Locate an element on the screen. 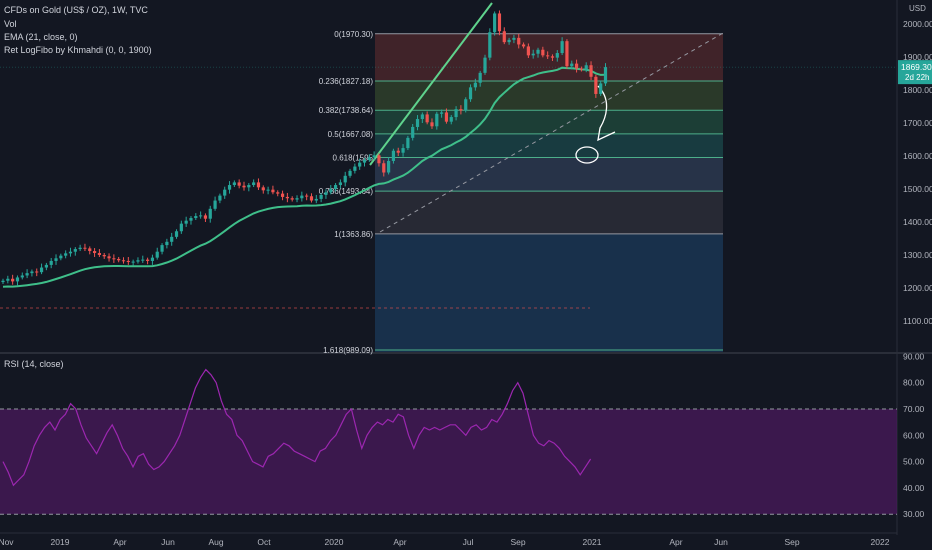 The height and width of the screenshot is (550, 932). price-tick-label: 1200.00 is located at coordinates (917, 288).